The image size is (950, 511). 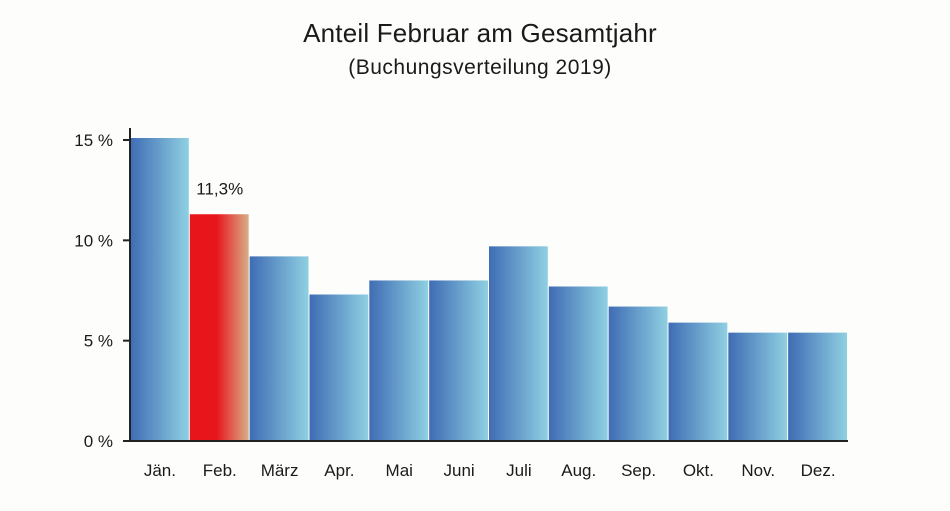 What do you see at coordinates (160, 470) in the screenshot?
I see `category-label: Jän.` at bounding box center [160, 470].